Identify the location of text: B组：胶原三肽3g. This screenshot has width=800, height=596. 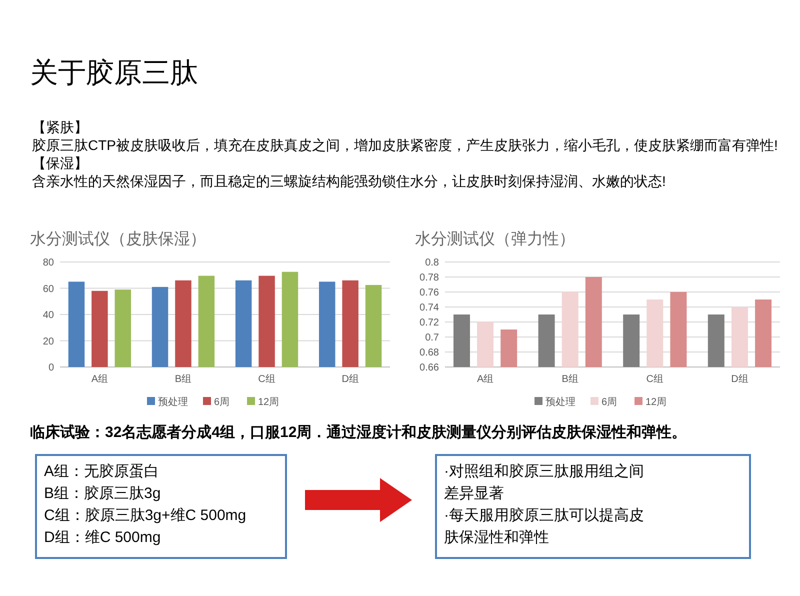
(102, 493).